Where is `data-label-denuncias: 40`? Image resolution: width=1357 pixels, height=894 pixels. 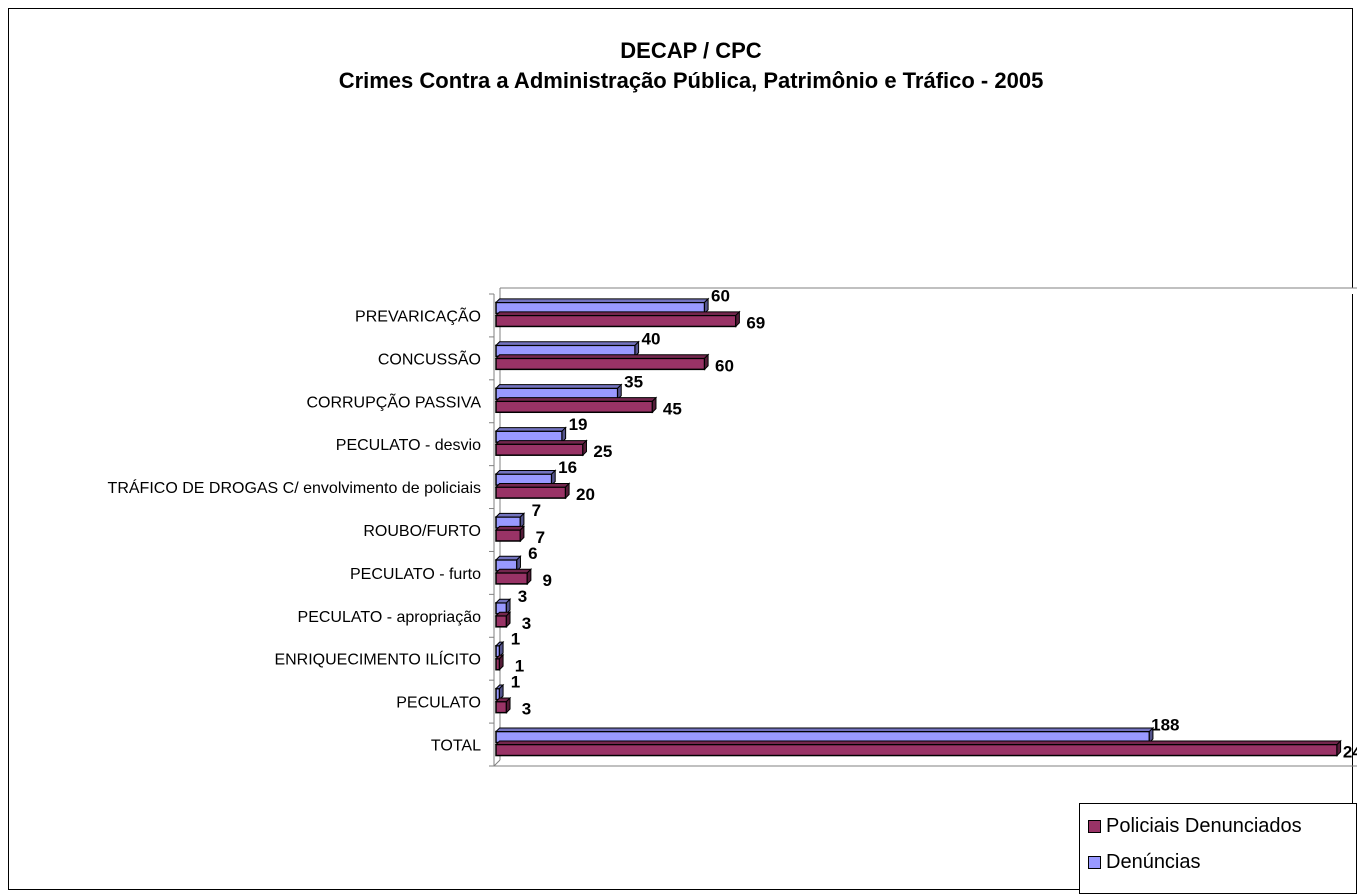 data-label-denuncias: 40 is located at coordinates (651, 338).